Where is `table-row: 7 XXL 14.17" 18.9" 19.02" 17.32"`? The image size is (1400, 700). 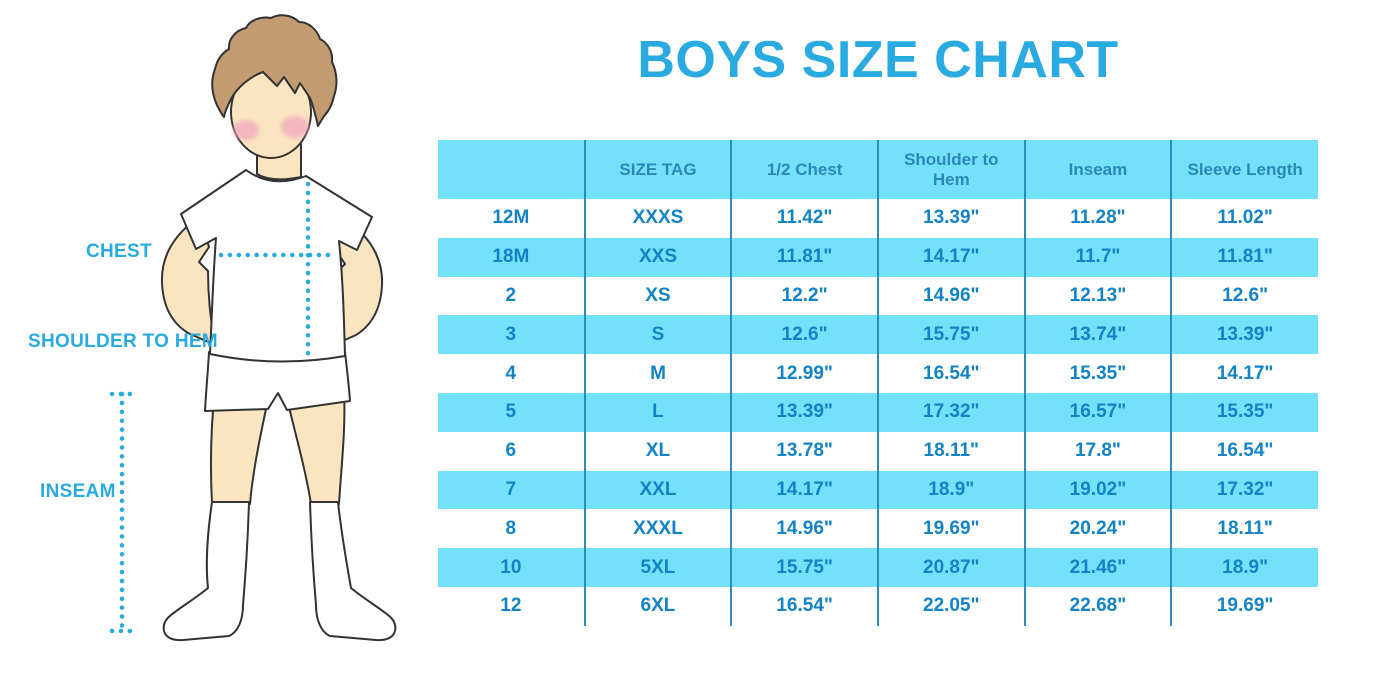
table-row: 7 XXL 14.17" 18.9" 19.02" 17.32" is located at coordinates (878, 490).